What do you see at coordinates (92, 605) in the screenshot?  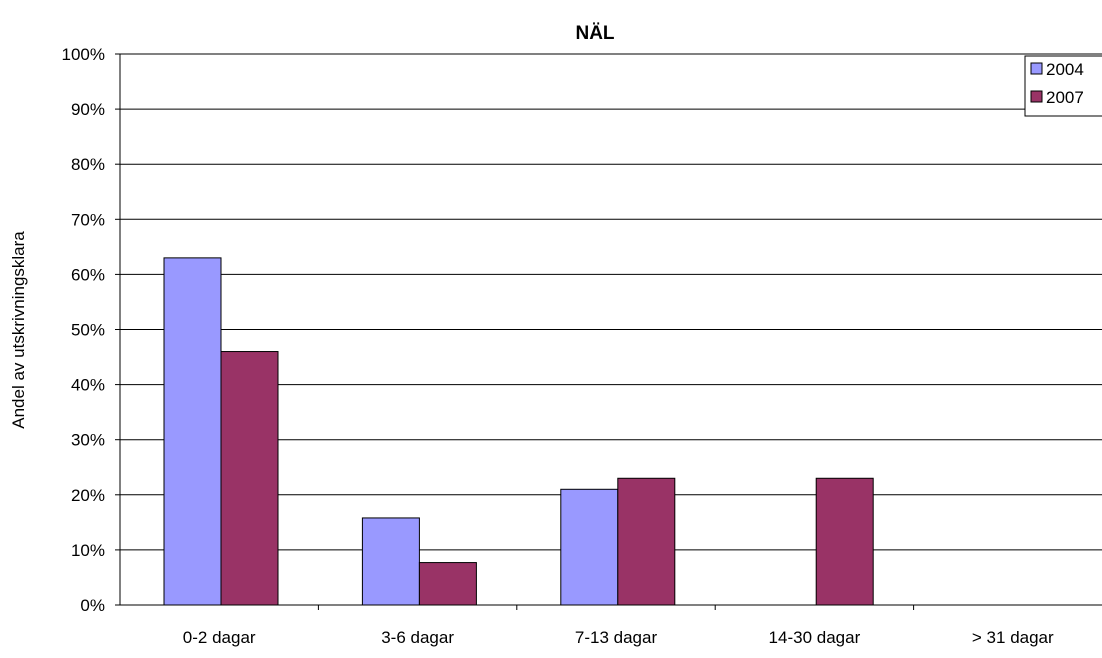 I see `y-tick-label: 0%` at bounding box center [92, 605].